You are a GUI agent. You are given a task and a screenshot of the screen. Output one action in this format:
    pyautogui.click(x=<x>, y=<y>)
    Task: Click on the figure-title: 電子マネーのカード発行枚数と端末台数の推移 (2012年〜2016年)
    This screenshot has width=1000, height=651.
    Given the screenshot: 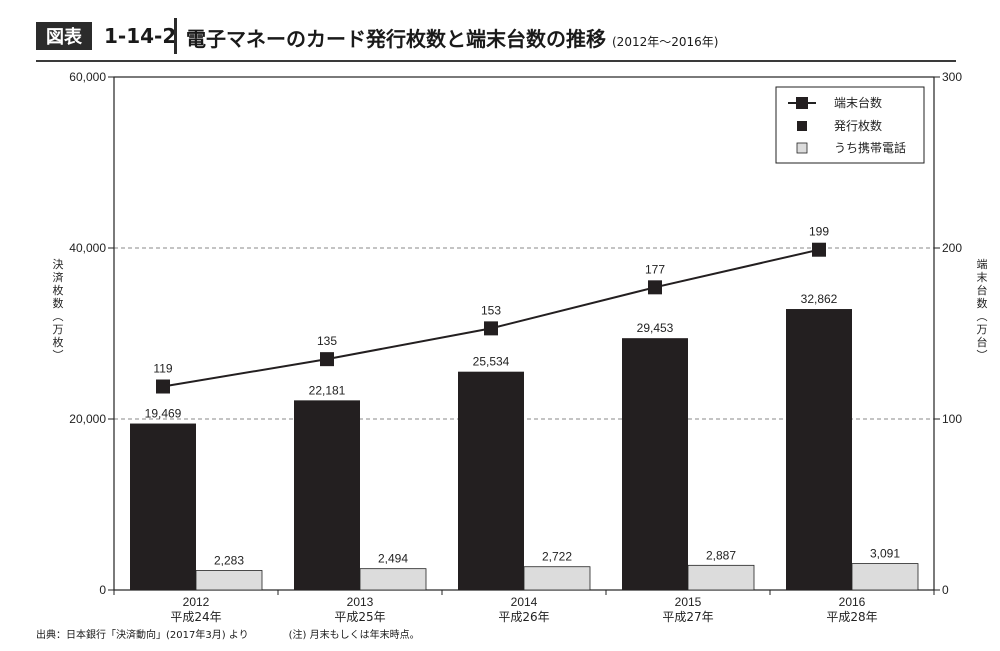 What is the action you would take?
    pyautogui.click(x=452, y=37)
    